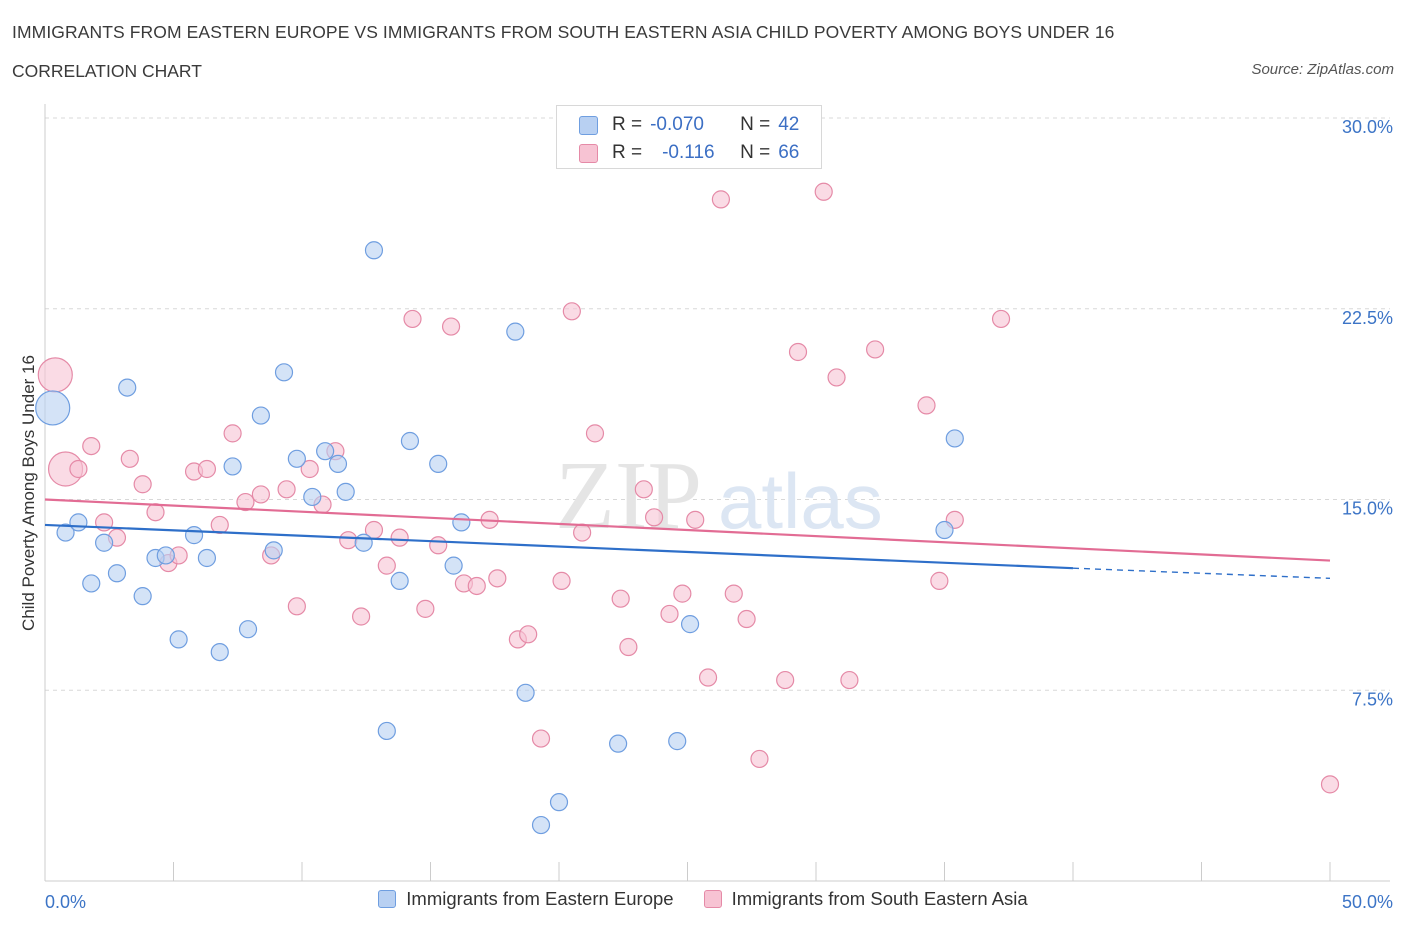 This screenshot has height=930, width=1406. What do you see at coordinates (387, 899) in the screenshot?
I see `legend-swatch-eastern-europe` at bounding box center [387, 899].